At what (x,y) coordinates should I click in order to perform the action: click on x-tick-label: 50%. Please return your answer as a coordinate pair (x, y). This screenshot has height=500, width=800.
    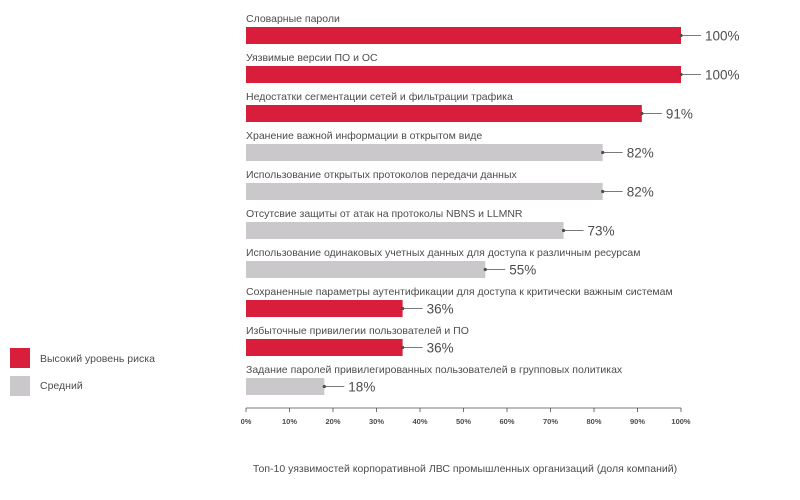
    Looking at the image, I should click on (463, 421).